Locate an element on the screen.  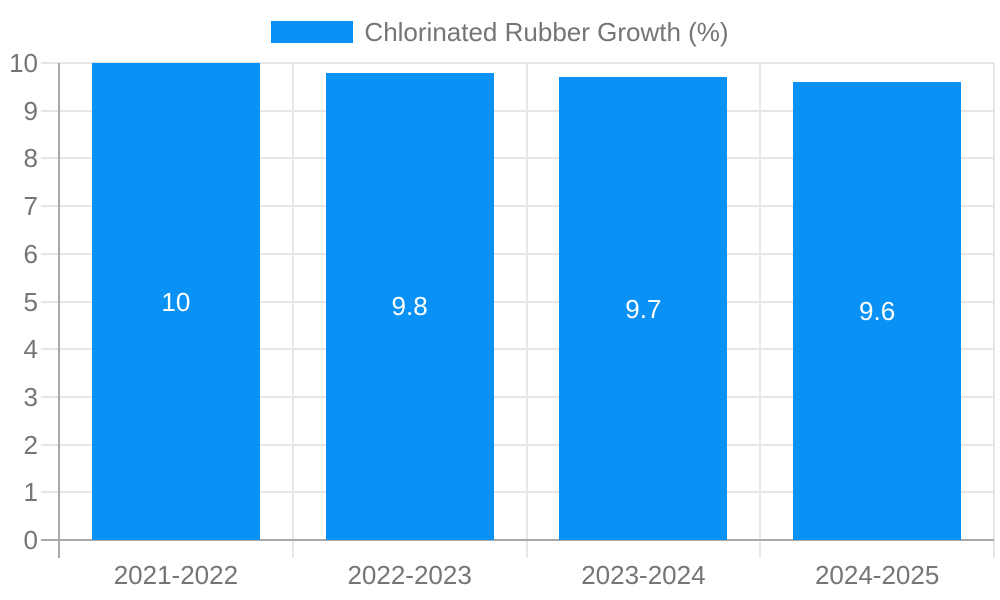
chart-legend: Chlorinated Rubber Growth (%) is located at coordinates (500, 32).